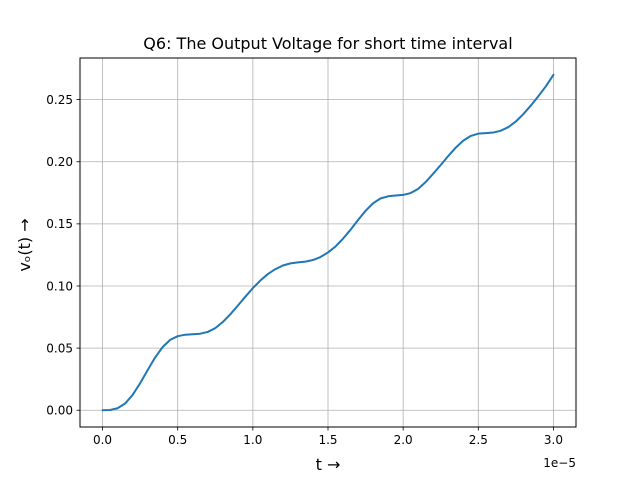  Describe the element at coordinates (553, 440) in the screenshot. I see `x-tick-label: 3.0` at that location.